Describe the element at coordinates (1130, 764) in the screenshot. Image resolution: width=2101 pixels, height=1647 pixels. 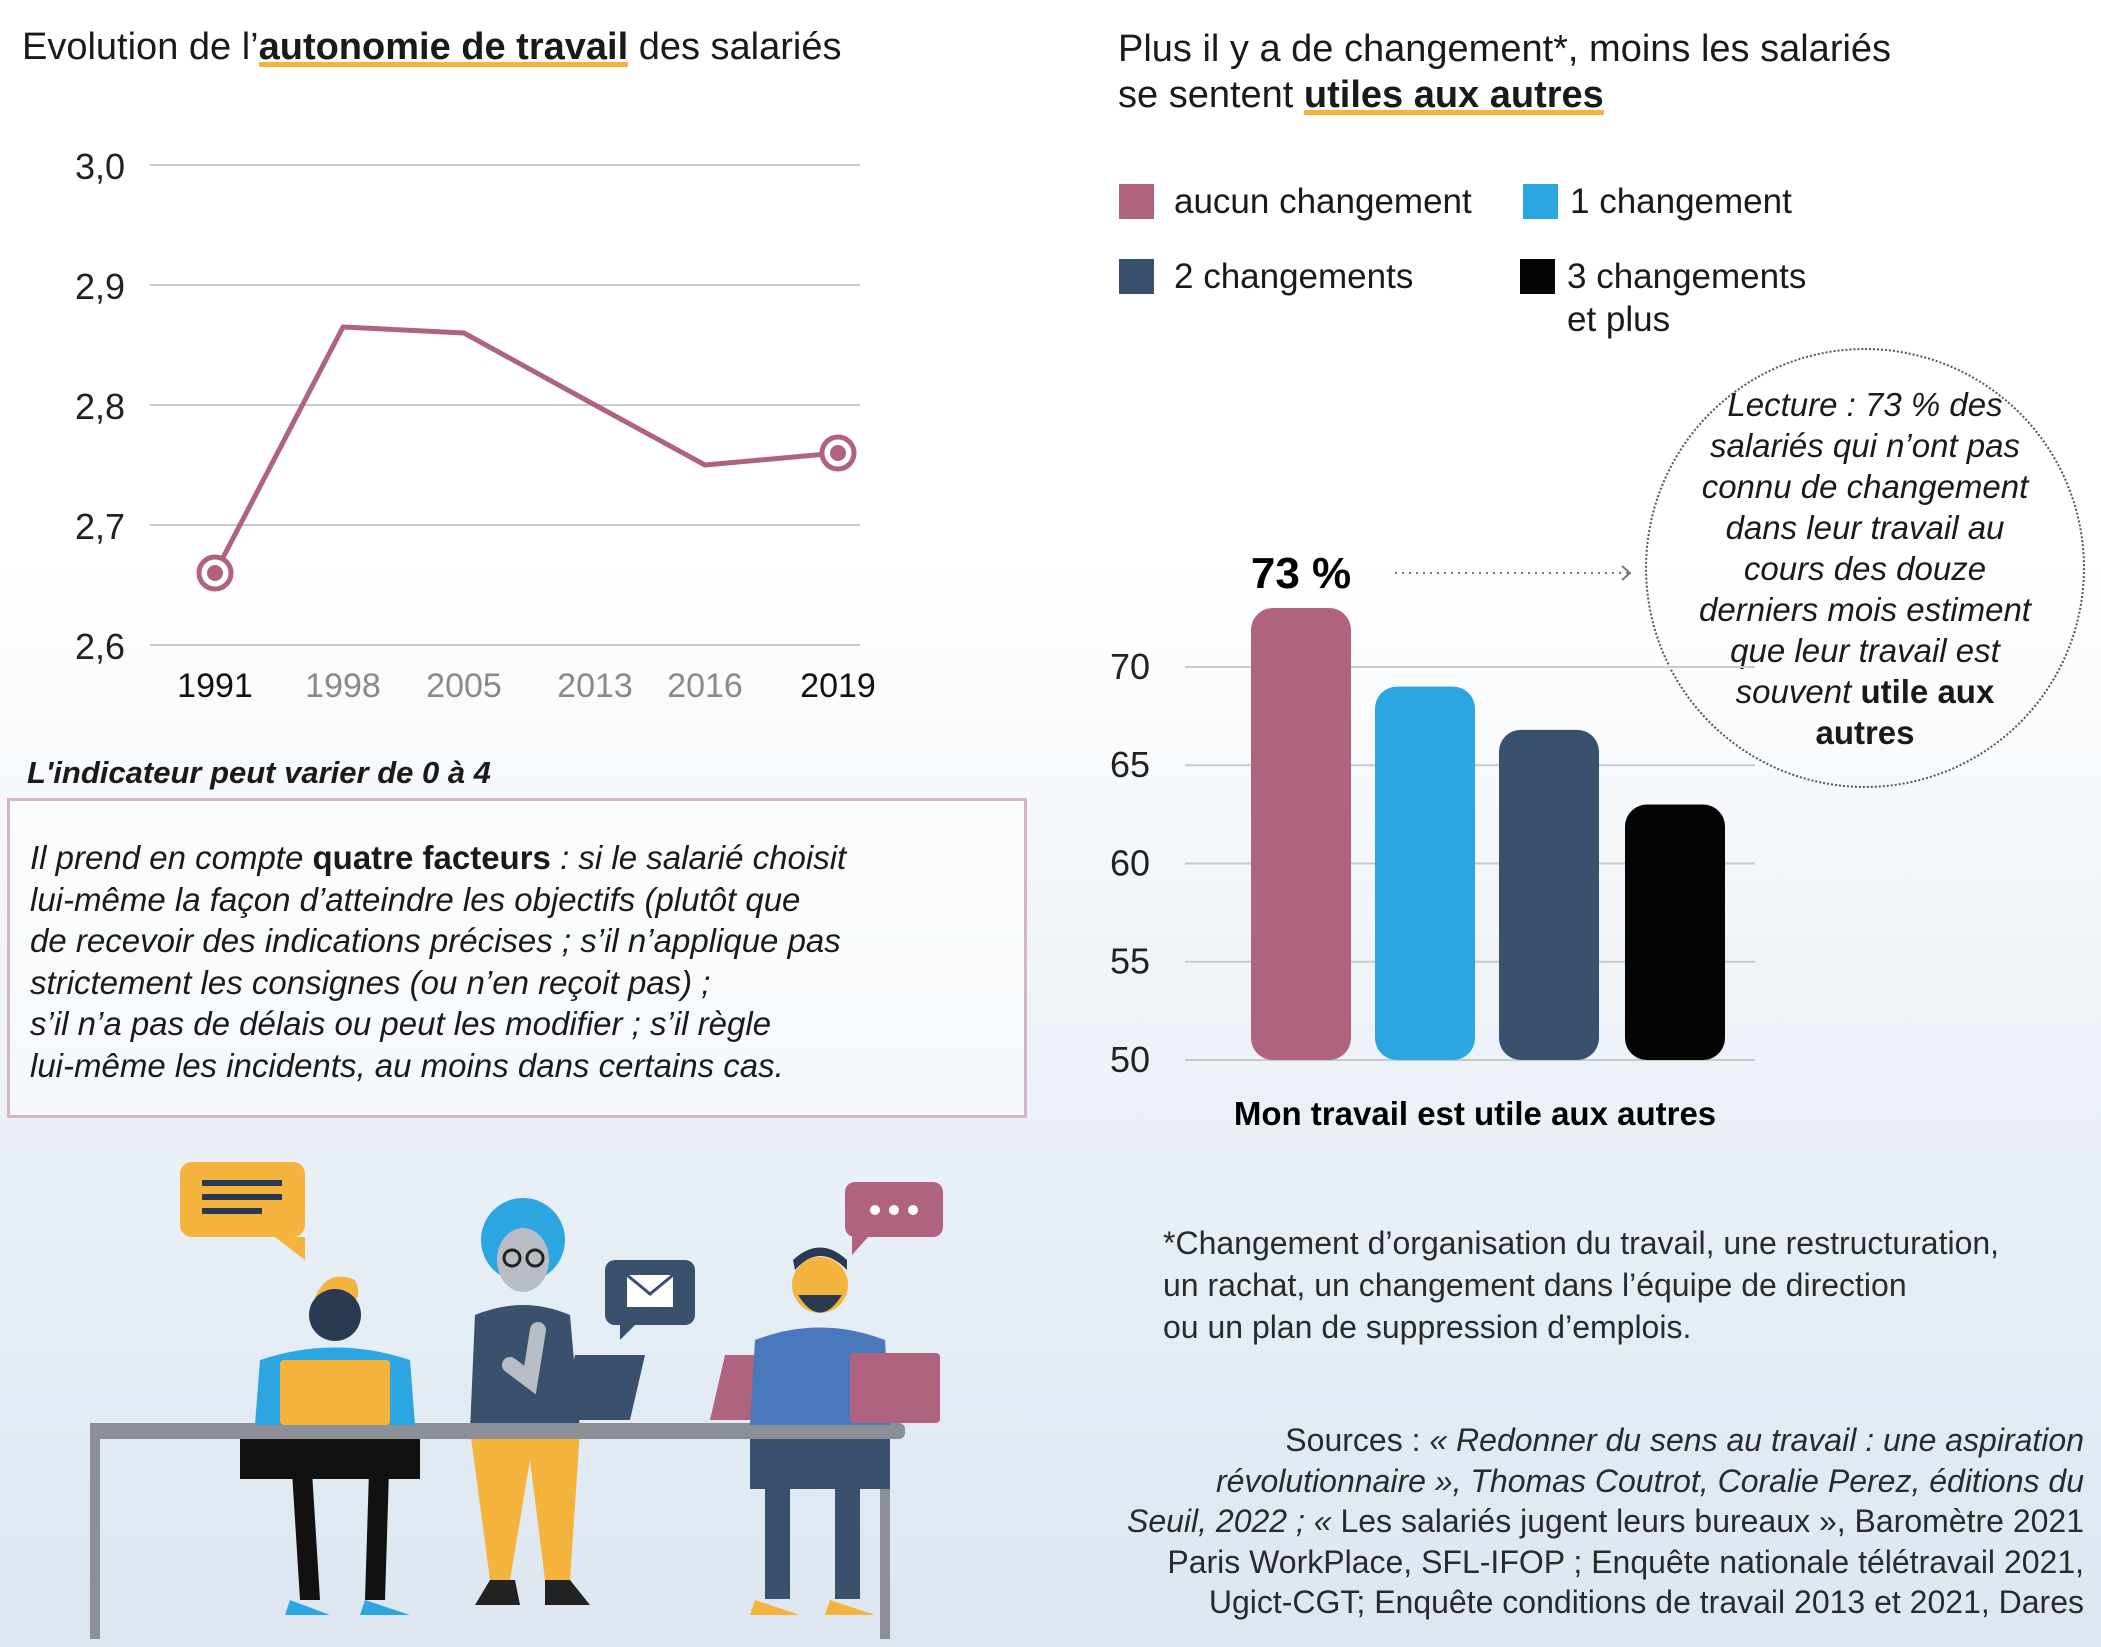
I see `y-tick-label: 65` at that location.